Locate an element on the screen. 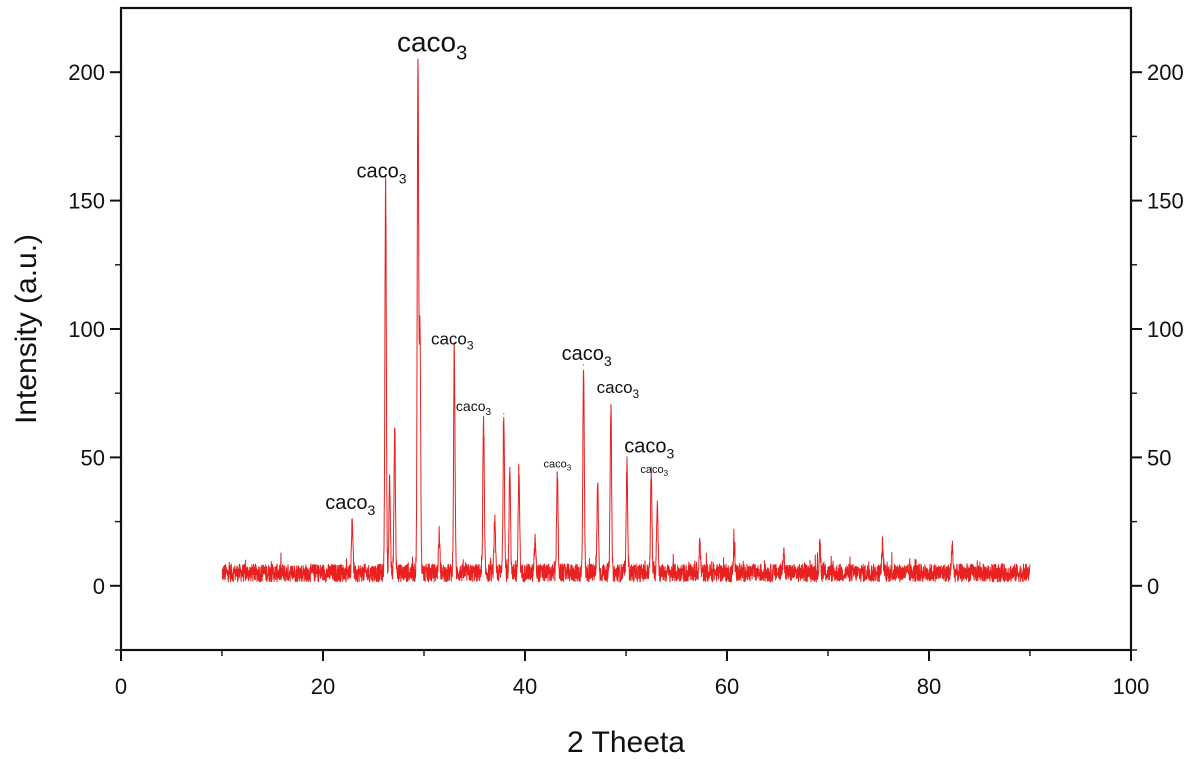 Image resolution: width=1200 pixels, height=759 pixels. y-tick-label-left: 100 is located at coordinates (86, 329).